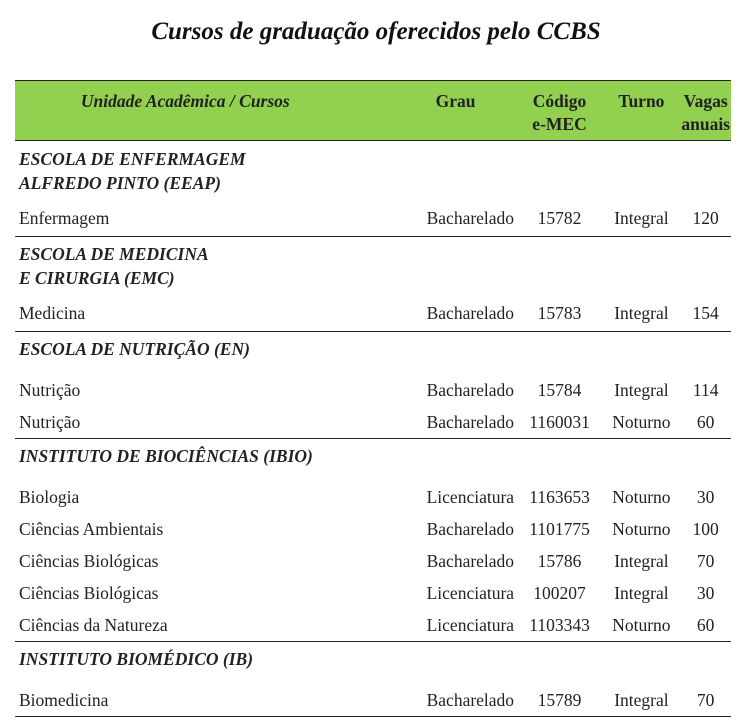 The width and height of the screenshot is (752, 724). I want to click on section-row: INSTITUTO BIOMÉDICO (IB), so click(373, 662).